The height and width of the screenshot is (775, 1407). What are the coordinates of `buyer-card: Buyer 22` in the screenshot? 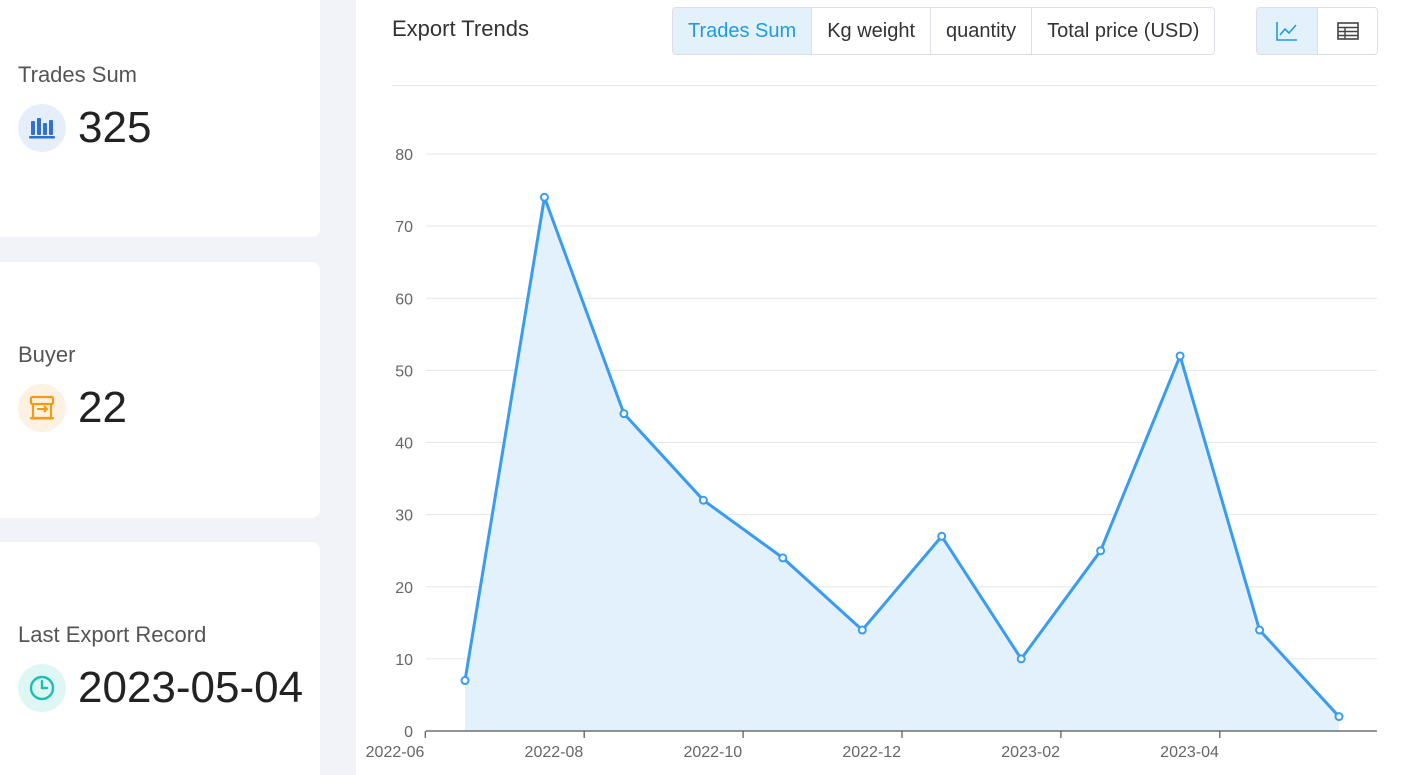 It's located at (160, 390).